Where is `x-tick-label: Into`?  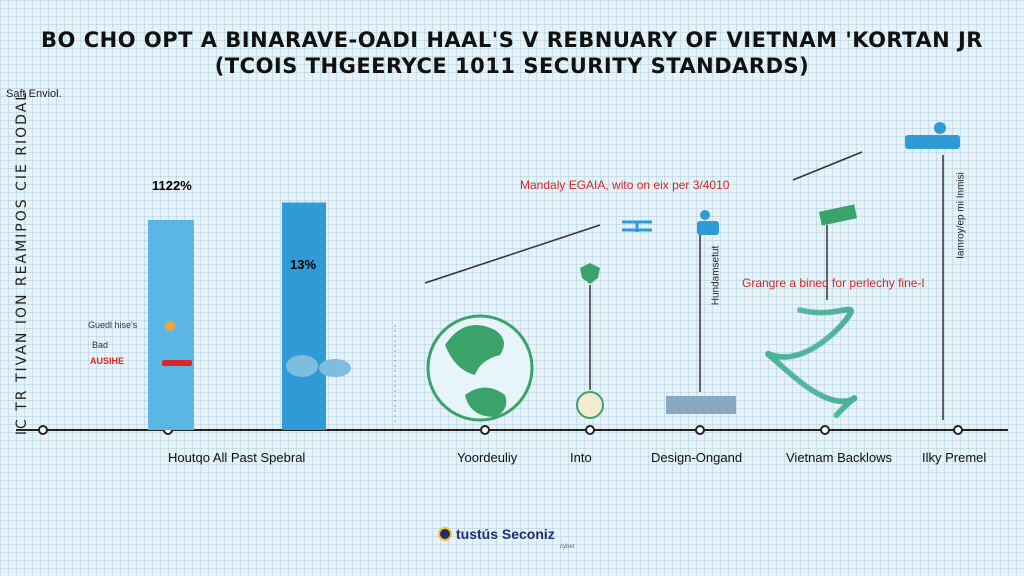 x-tick-label: Into is located at coordinates (581, 457).